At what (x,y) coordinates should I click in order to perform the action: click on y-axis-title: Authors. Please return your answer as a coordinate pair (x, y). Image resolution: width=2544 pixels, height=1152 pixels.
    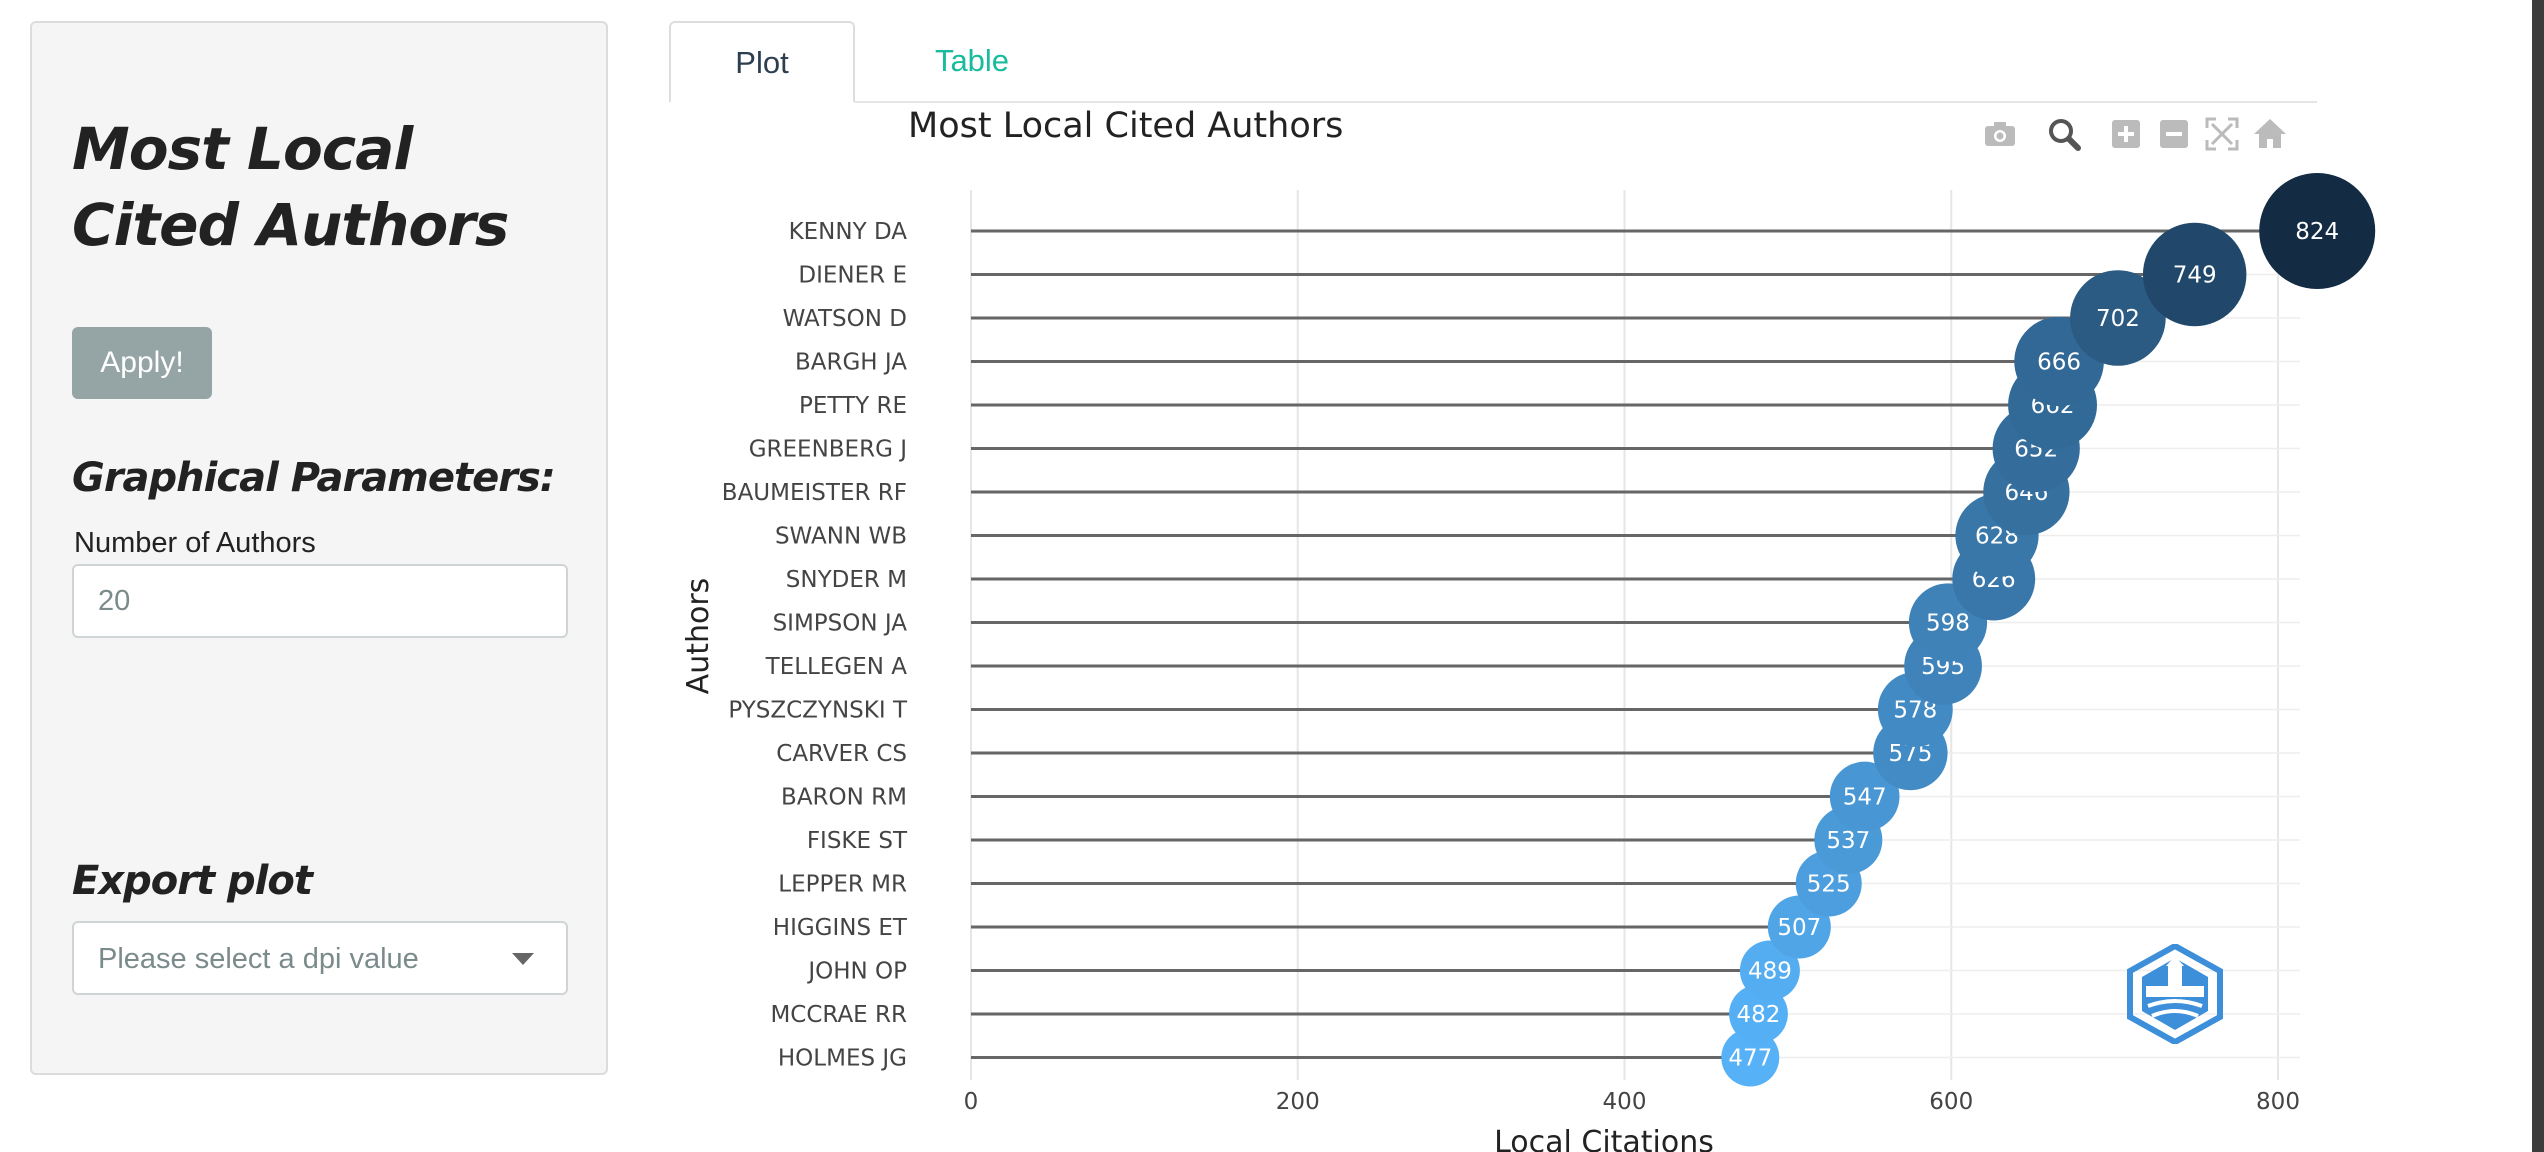
    Looking at the image, I should click on (698, 636).